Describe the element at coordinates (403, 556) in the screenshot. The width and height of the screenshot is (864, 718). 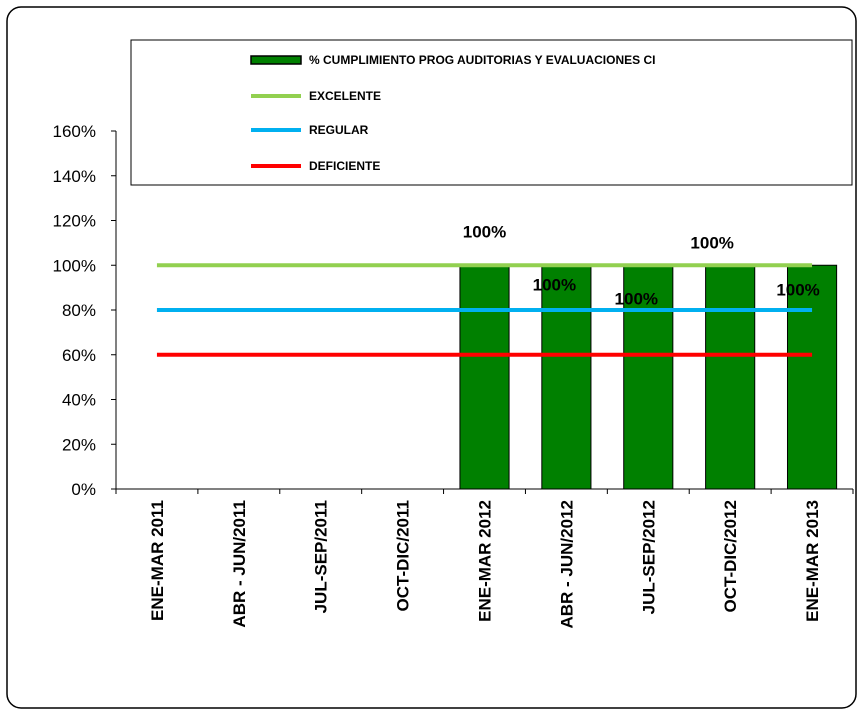
I see `category-label: OCT-DIC/2011` at that location.